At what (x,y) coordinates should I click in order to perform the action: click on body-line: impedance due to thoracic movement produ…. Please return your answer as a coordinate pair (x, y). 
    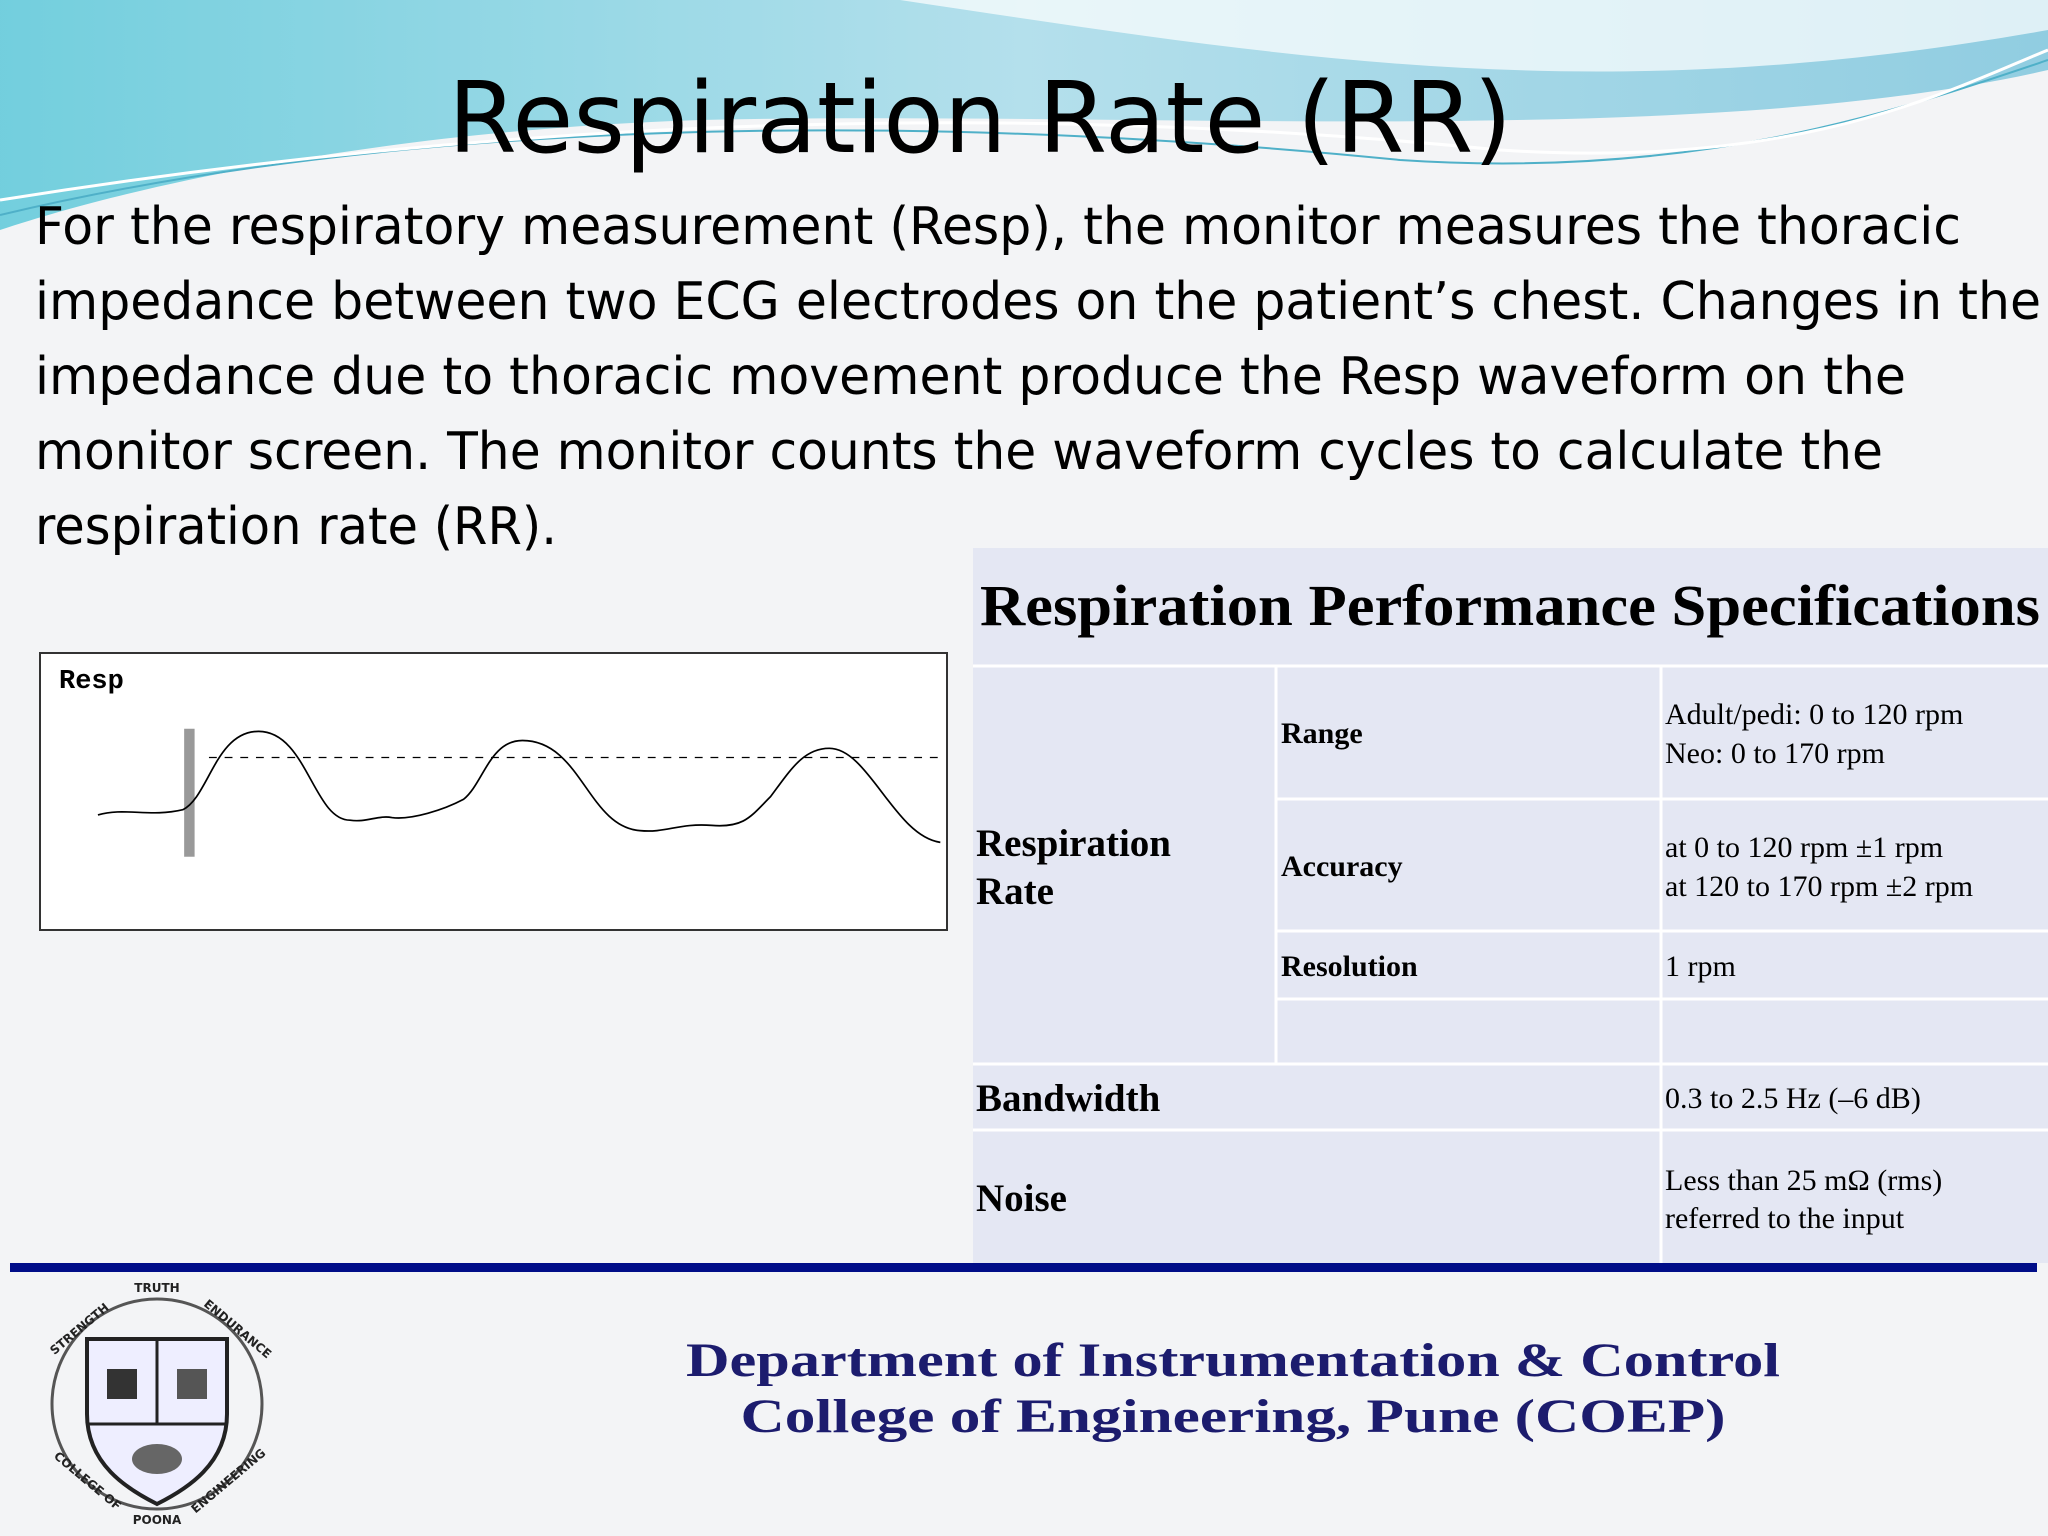
    Looking at the image, I should click on (970, 377).